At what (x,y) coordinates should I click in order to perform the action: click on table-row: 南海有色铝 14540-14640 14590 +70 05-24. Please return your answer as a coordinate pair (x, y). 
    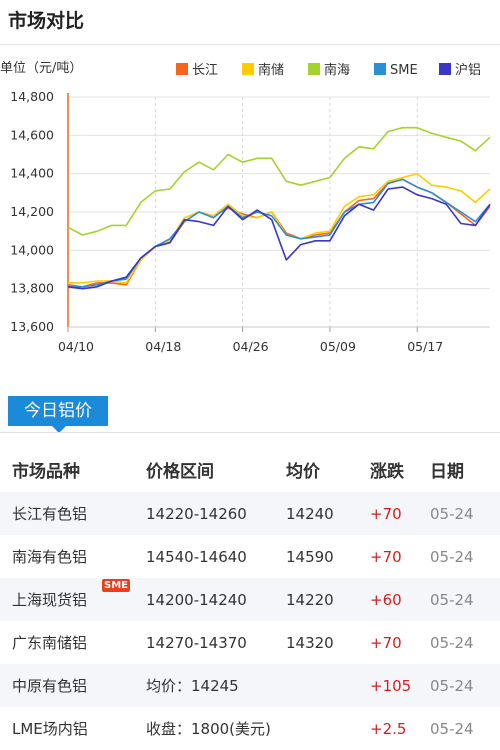
    Looking at the image, I should click on (250, 556).